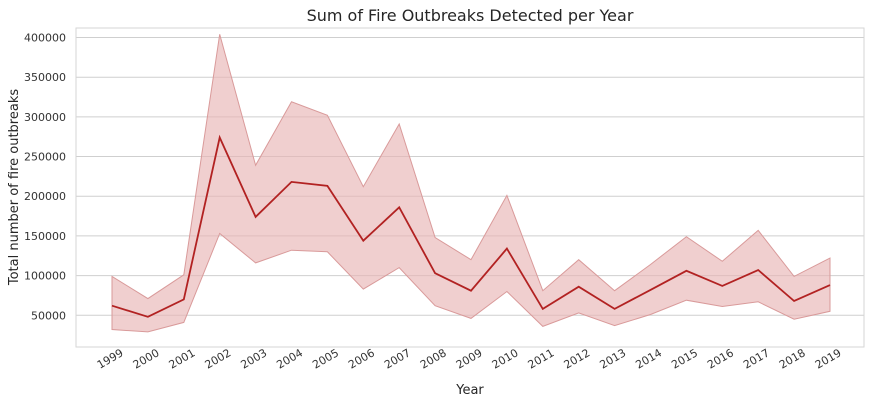 This screenshot has height=405, width=874. I want to click on y-tick-label: 150000, so click(45, 236).